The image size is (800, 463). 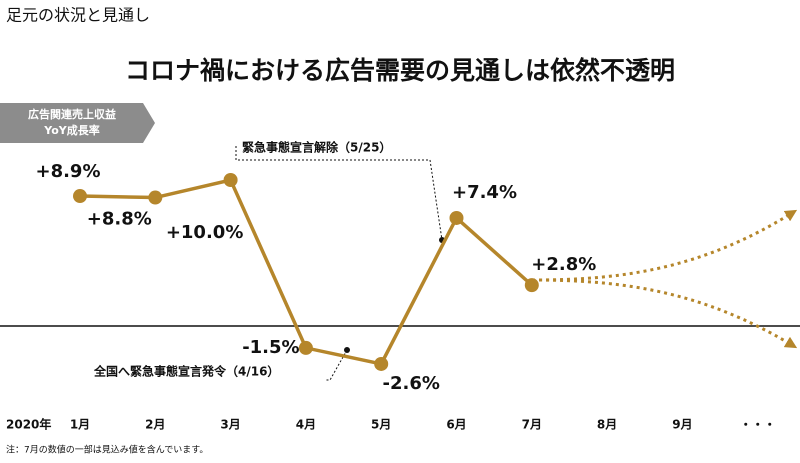 What do you see at coordinates (72, 114) in the screenshot?
I see `axis-label: 広告関連売上収益` at bounding box center [72, 114].